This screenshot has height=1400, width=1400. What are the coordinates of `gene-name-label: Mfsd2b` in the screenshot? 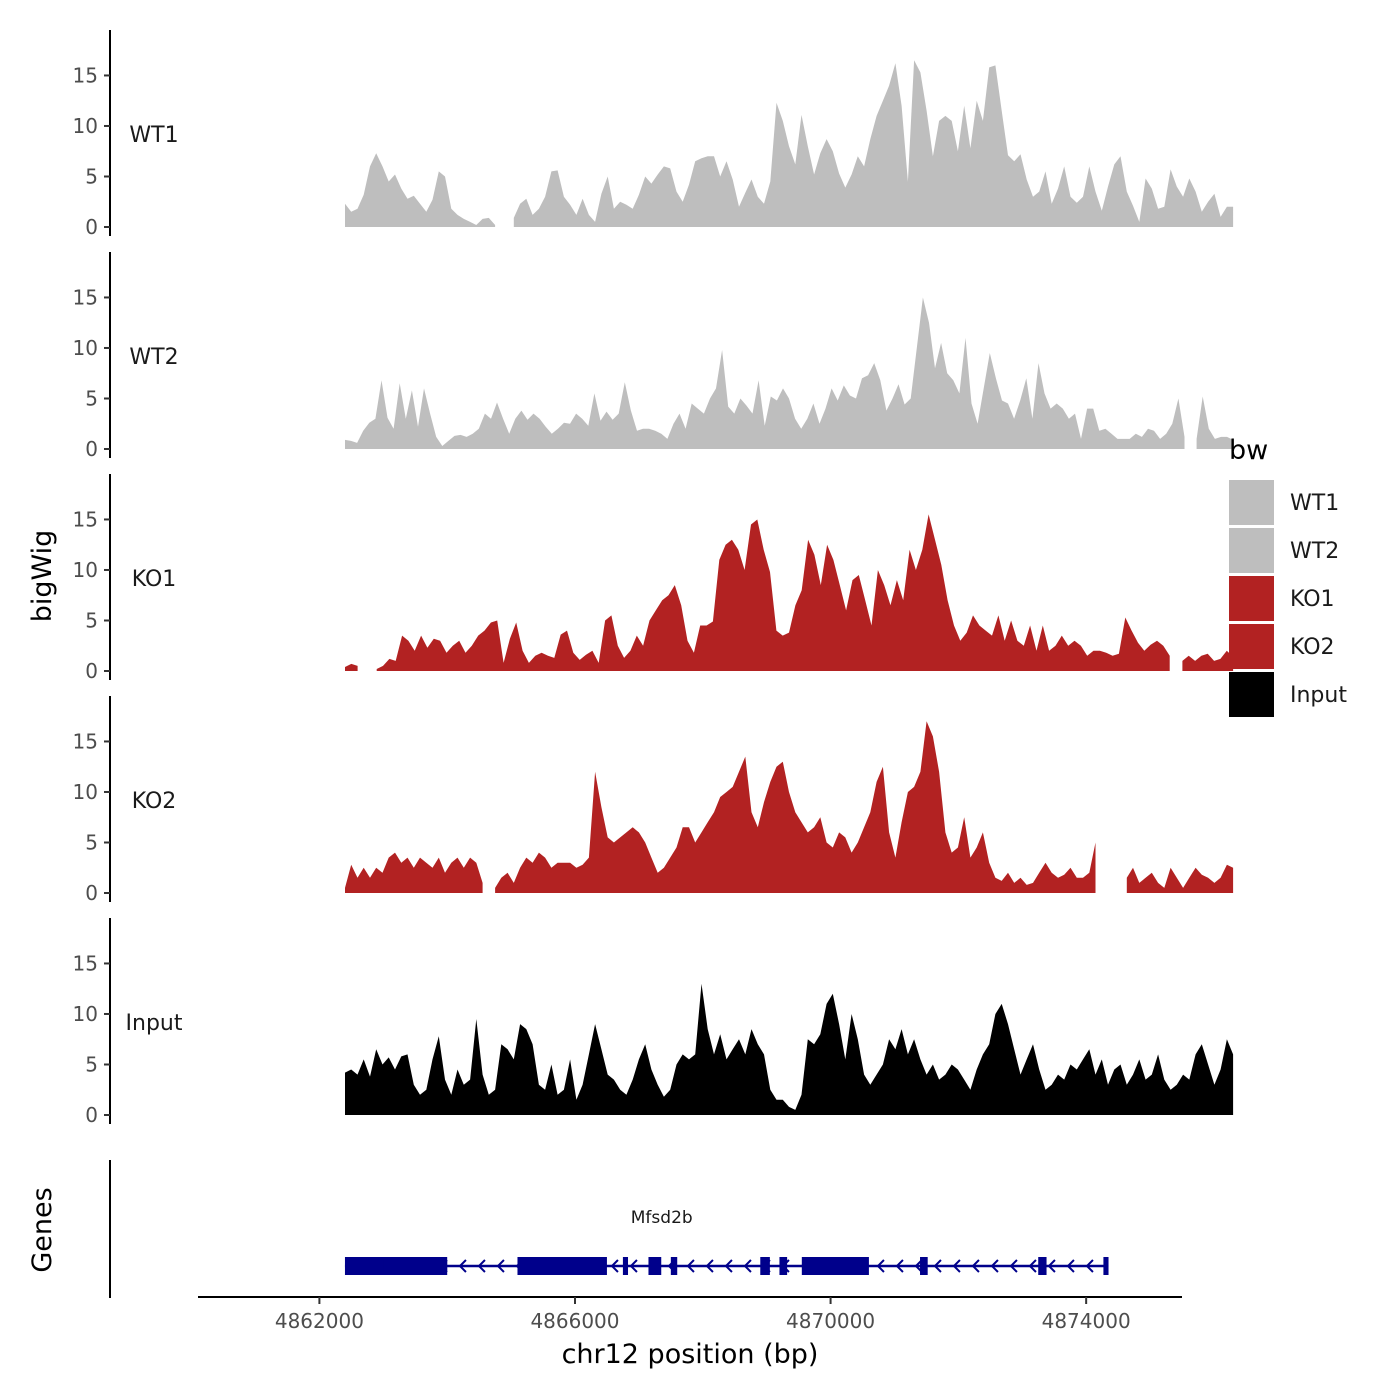 It's located at (662, 1218).